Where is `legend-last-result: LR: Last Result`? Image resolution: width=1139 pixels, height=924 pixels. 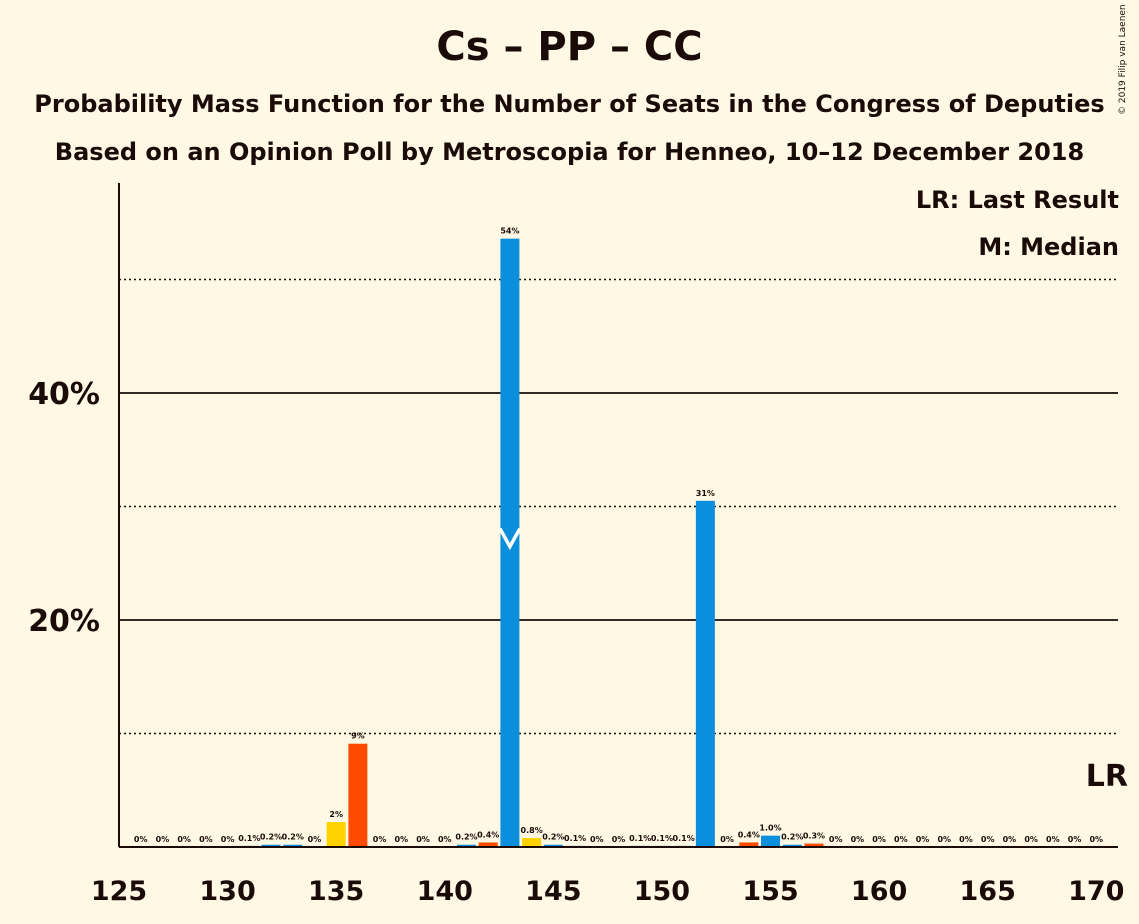
legend-last-result: LR: Last Result is located at coordinates (1017, 200).